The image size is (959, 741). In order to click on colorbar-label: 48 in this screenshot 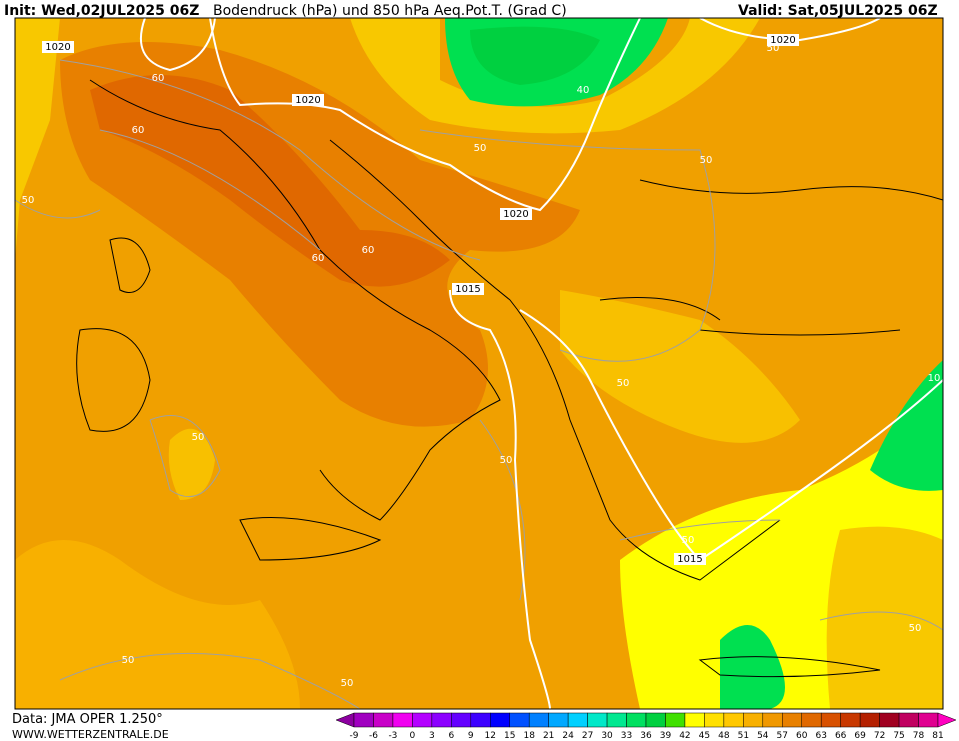, I will do `click(724, 736)`.